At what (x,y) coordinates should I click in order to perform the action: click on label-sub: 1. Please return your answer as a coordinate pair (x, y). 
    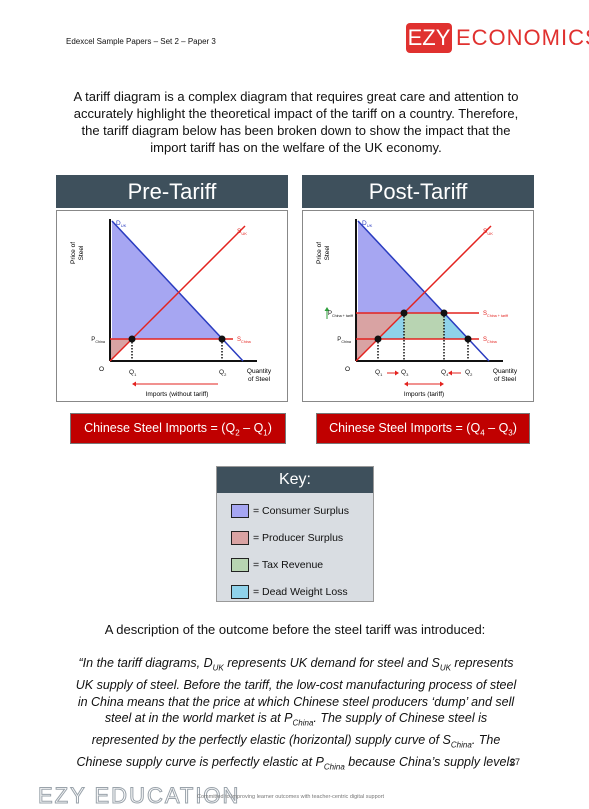
    Looking at the image, I should click on (135, 374).